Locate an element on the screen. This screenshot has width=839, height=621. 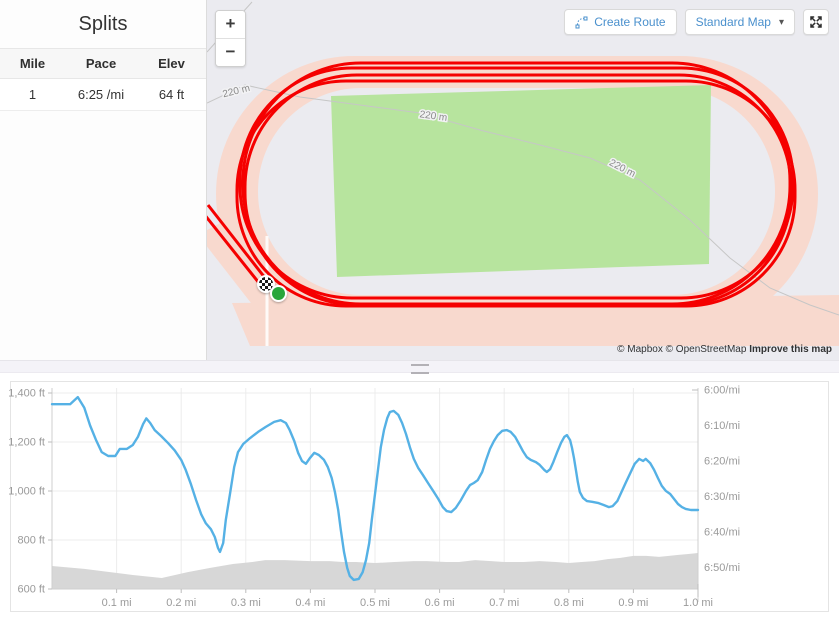
x-label: 0.6 mi is located at coordinates (440, 603).